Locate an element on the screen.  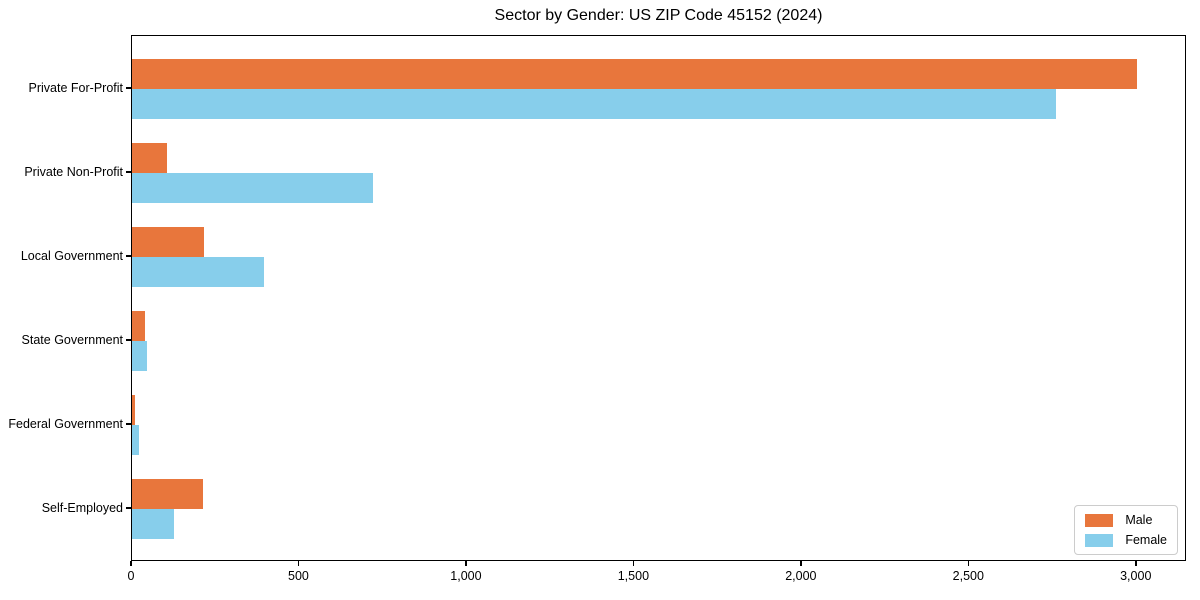
bar-female-private-non-profit is located at coordinates (252, 188).